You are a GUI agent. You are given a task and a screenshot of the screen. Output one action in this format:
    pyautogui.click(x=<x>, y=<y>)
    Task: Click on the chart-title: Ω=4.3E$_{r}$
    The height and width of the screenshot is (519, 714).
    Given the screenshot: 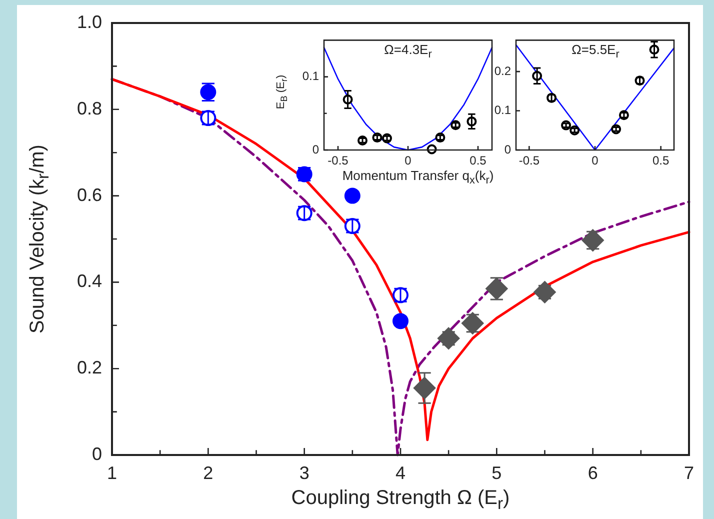 What is the action you would take?
    pyautogui.click(x=408, y=51)
    